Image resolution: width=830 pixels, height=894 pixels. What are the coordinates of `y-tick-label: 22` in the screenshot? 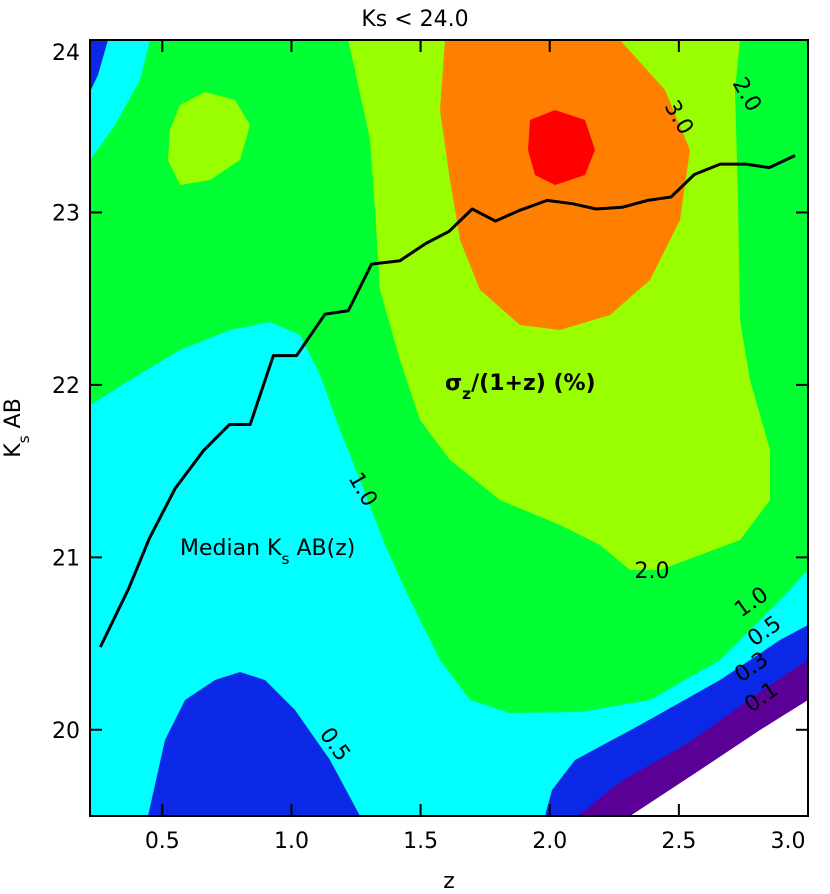 It's located at (66, 386).